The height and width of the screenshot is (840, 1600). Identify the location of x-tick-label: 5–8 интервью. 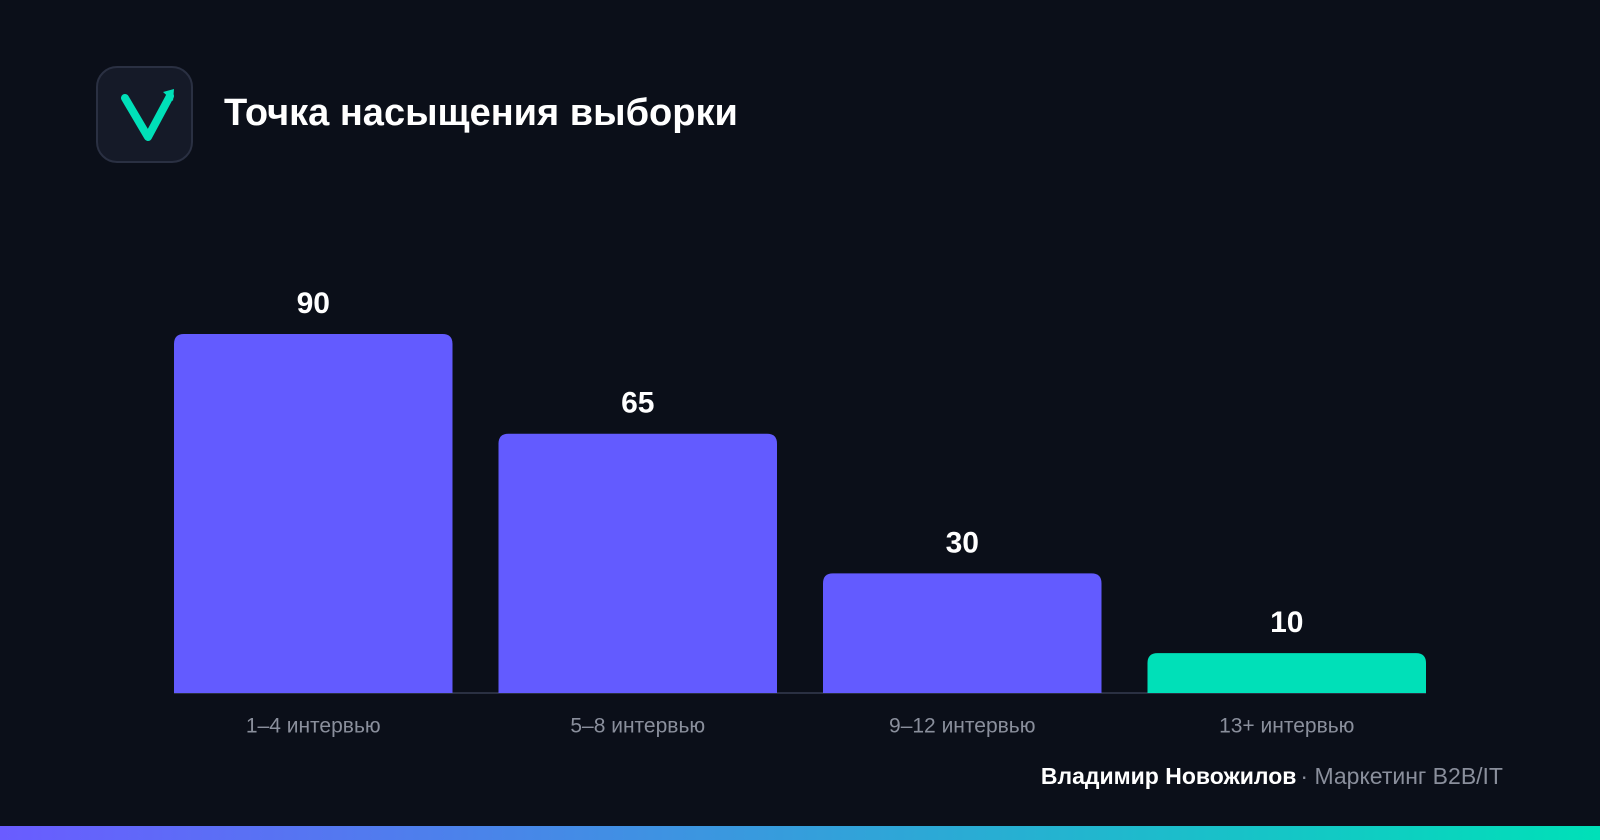
(637, 726).